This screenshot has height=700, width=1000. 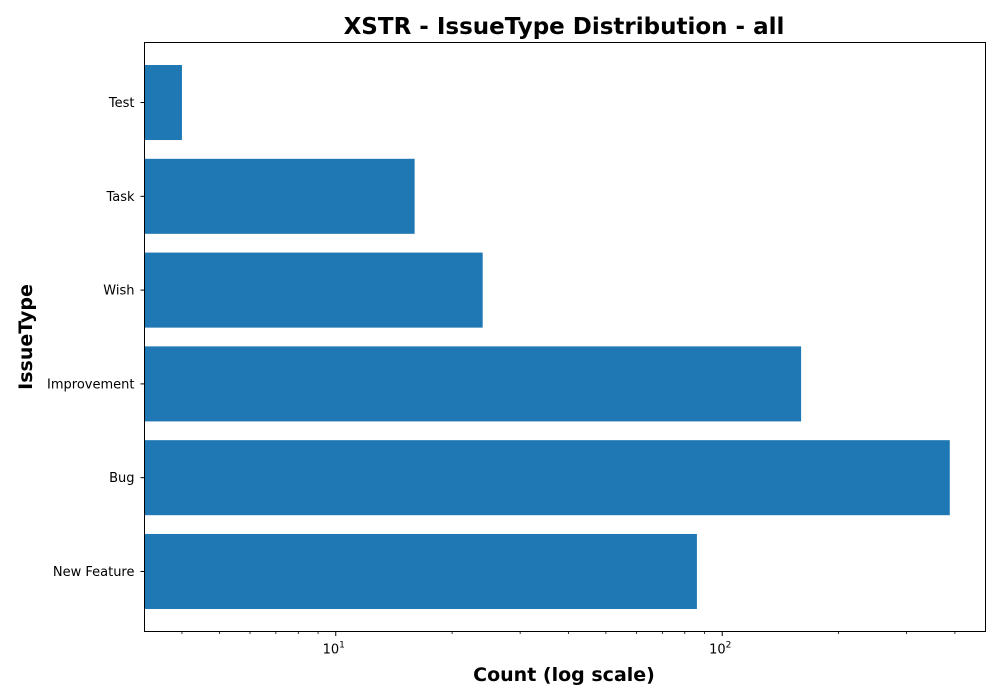 I want to click on x-axis-ticks: 10¹ 10², so click(x=568, y=644).